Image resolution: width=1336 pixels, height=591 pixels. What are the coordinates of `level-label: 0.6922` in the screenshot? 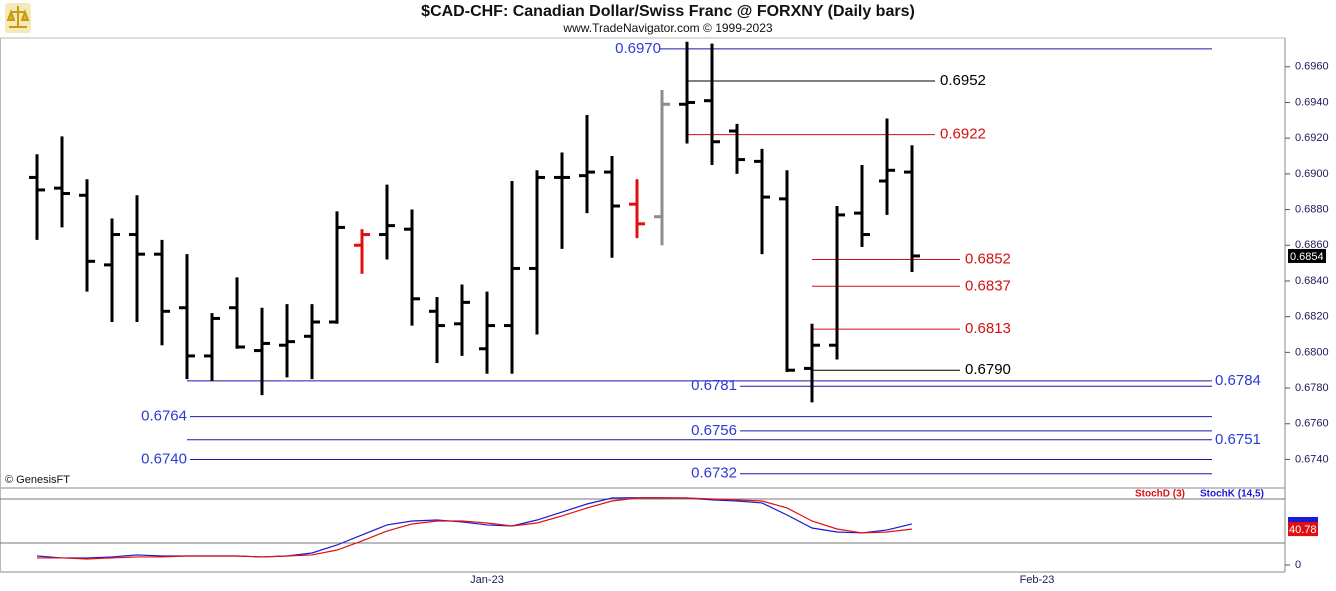 It's located at (963, 134).